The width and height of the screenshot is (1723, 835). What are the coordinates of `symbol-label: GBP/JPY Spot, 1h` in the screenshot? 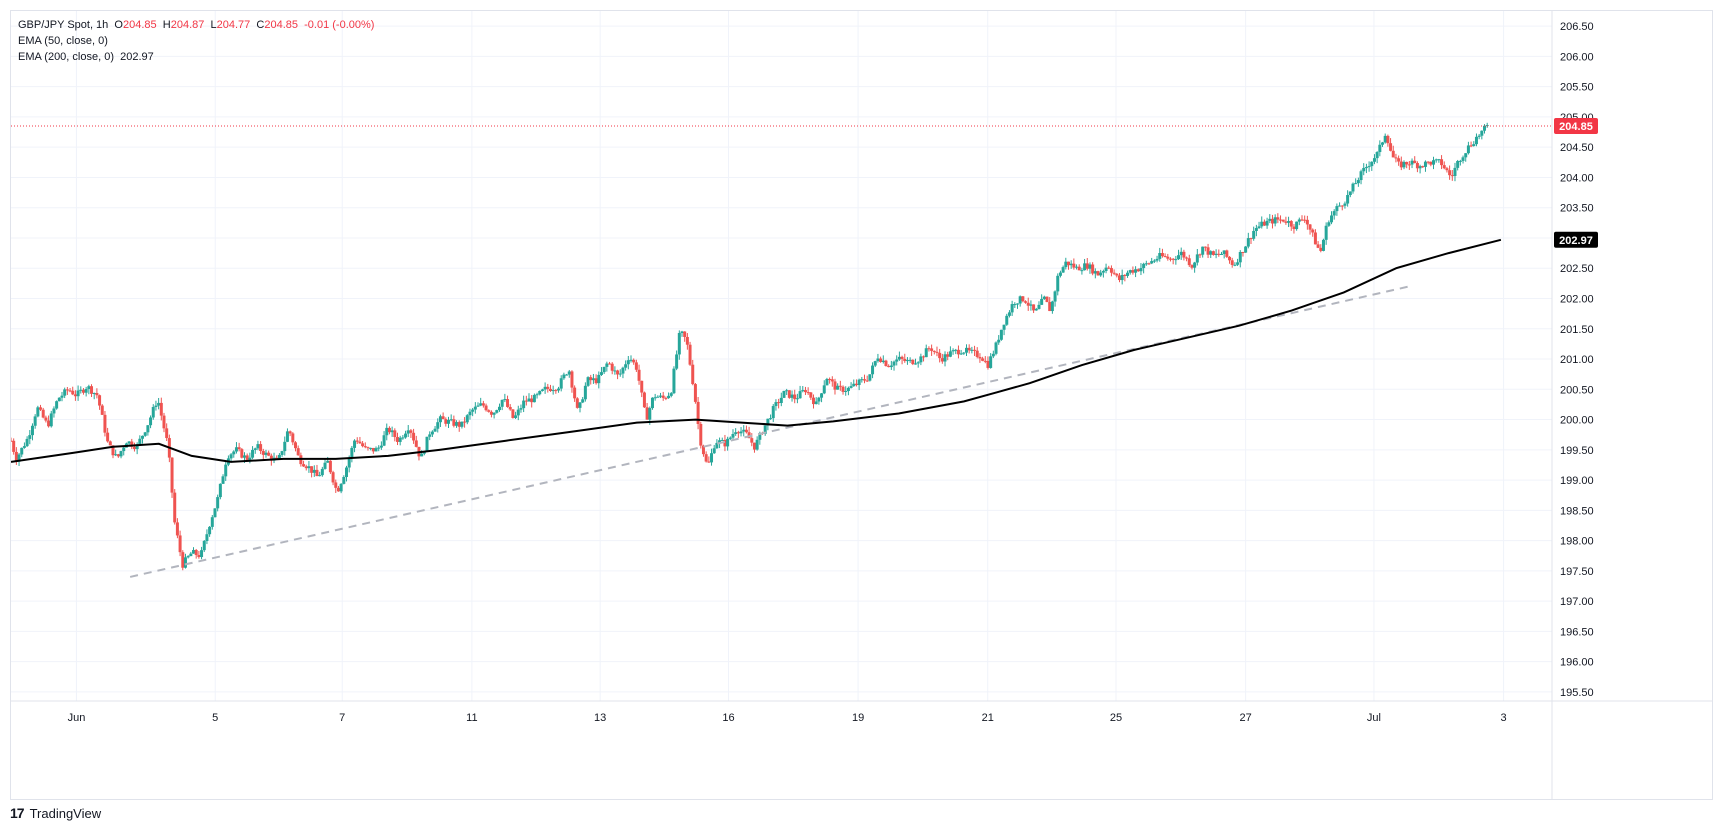 It's located at (63, 25).